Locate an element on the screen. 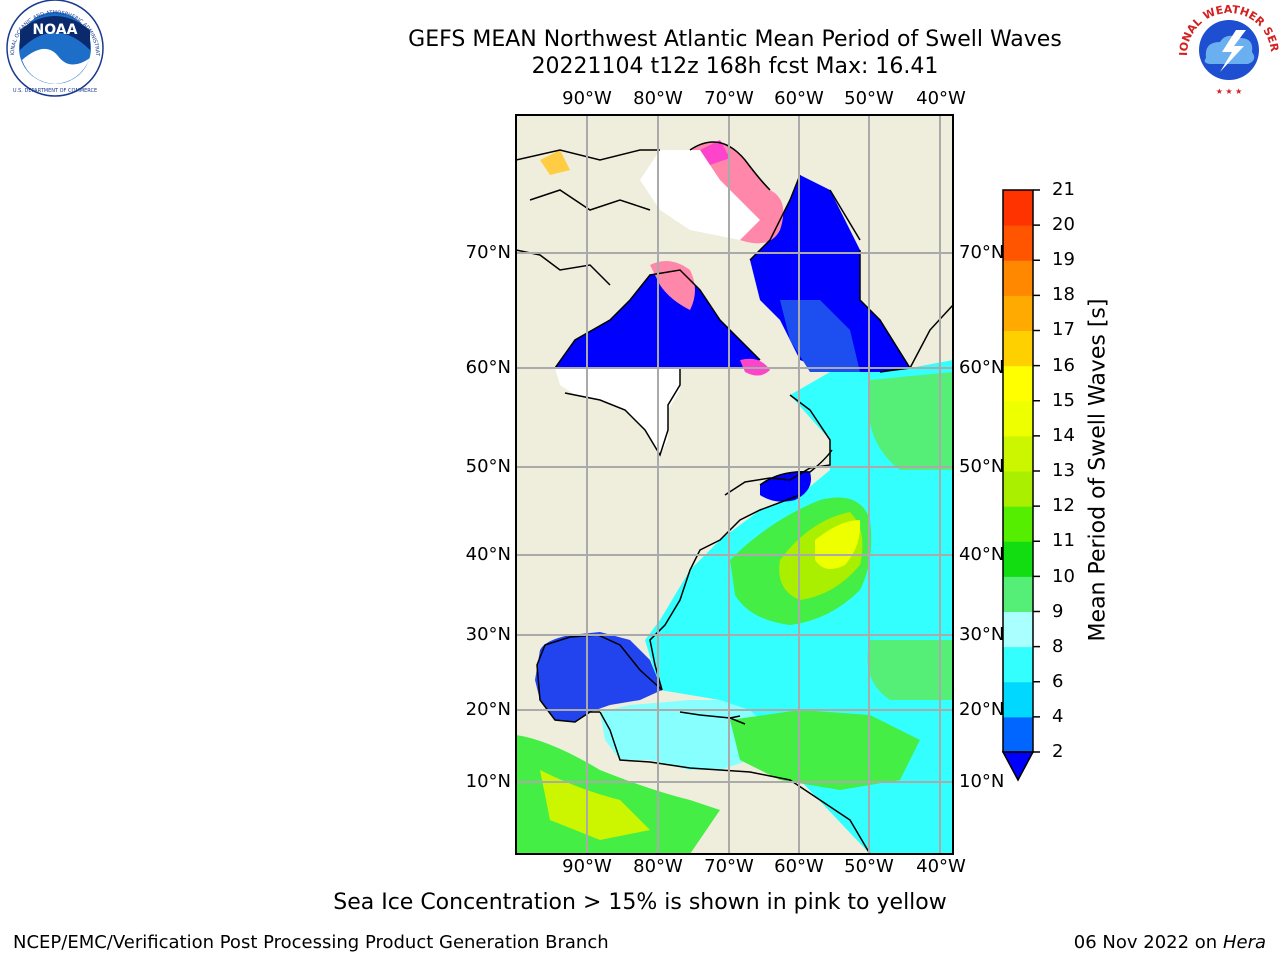 The image size is (1280, 960). colorbar-tick-label: 12 is located at coordinates (1063, 505).